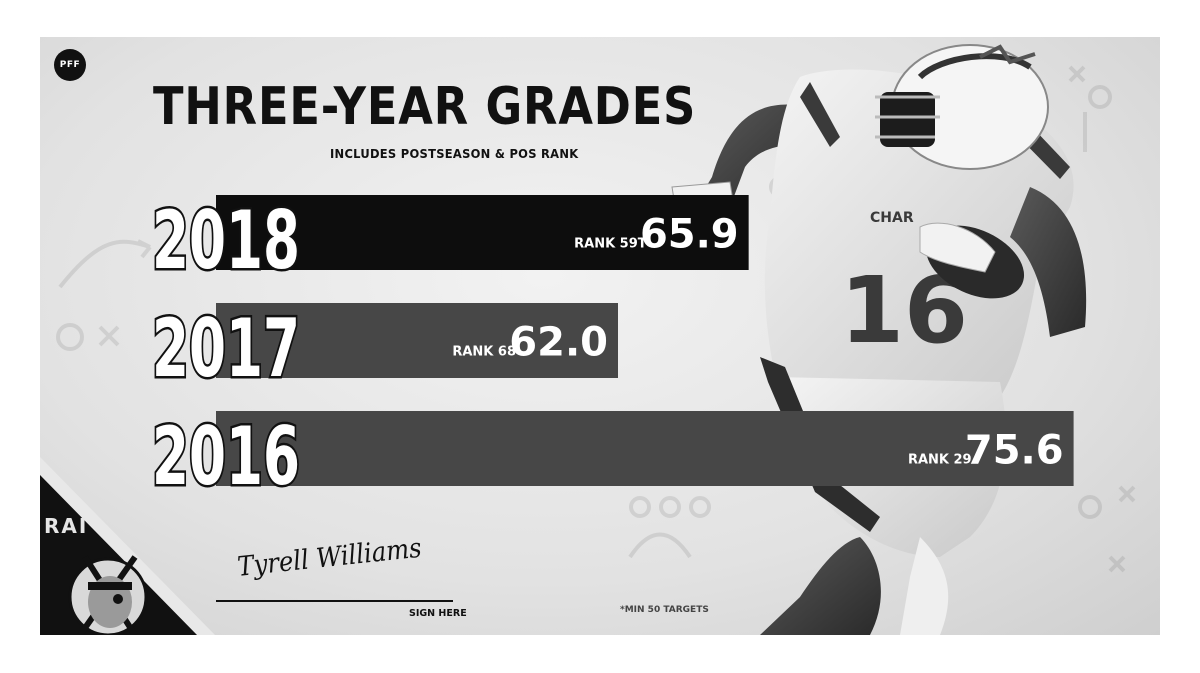  Describe the element at coordinates (484, 352) in the screenshot. I see `rank-label-2017: RANK 68` at that location.